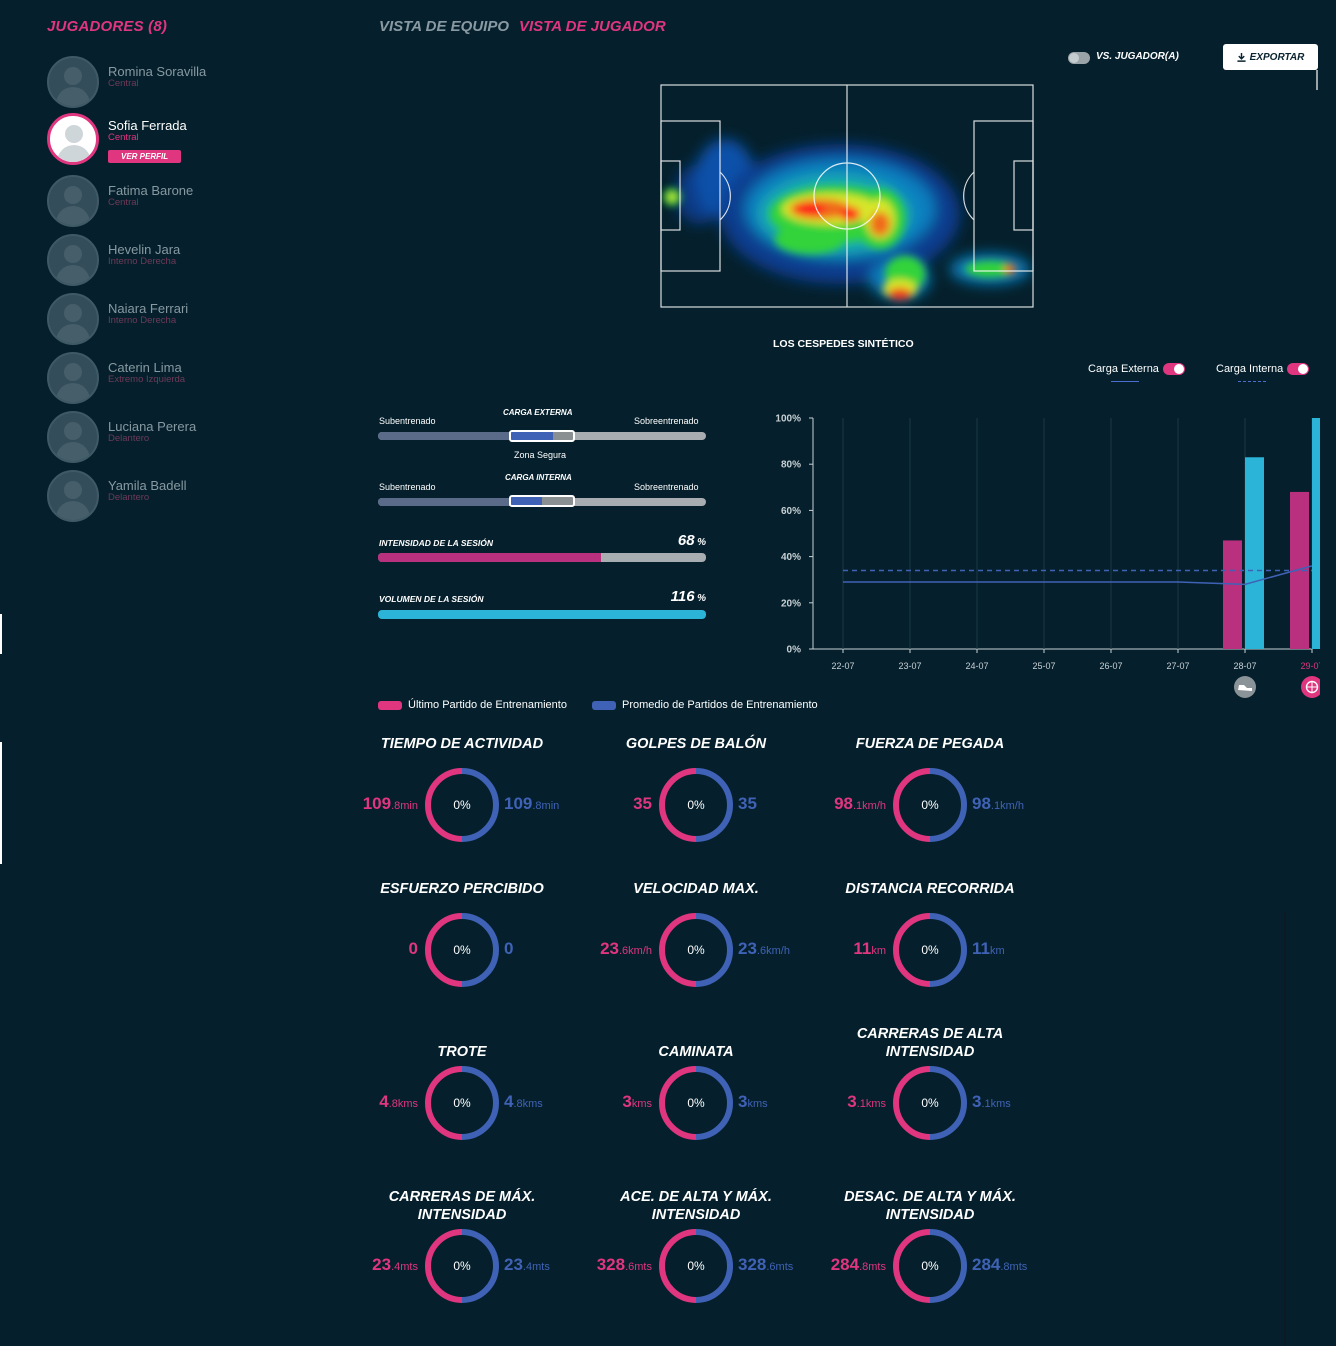 The height and width of the screenshot is (1346, 1336). What do you see at coordinates (145, 156) in the screenshot?
I see `view-profile-button: VER PERFIL` at bounding box center [145, 156].